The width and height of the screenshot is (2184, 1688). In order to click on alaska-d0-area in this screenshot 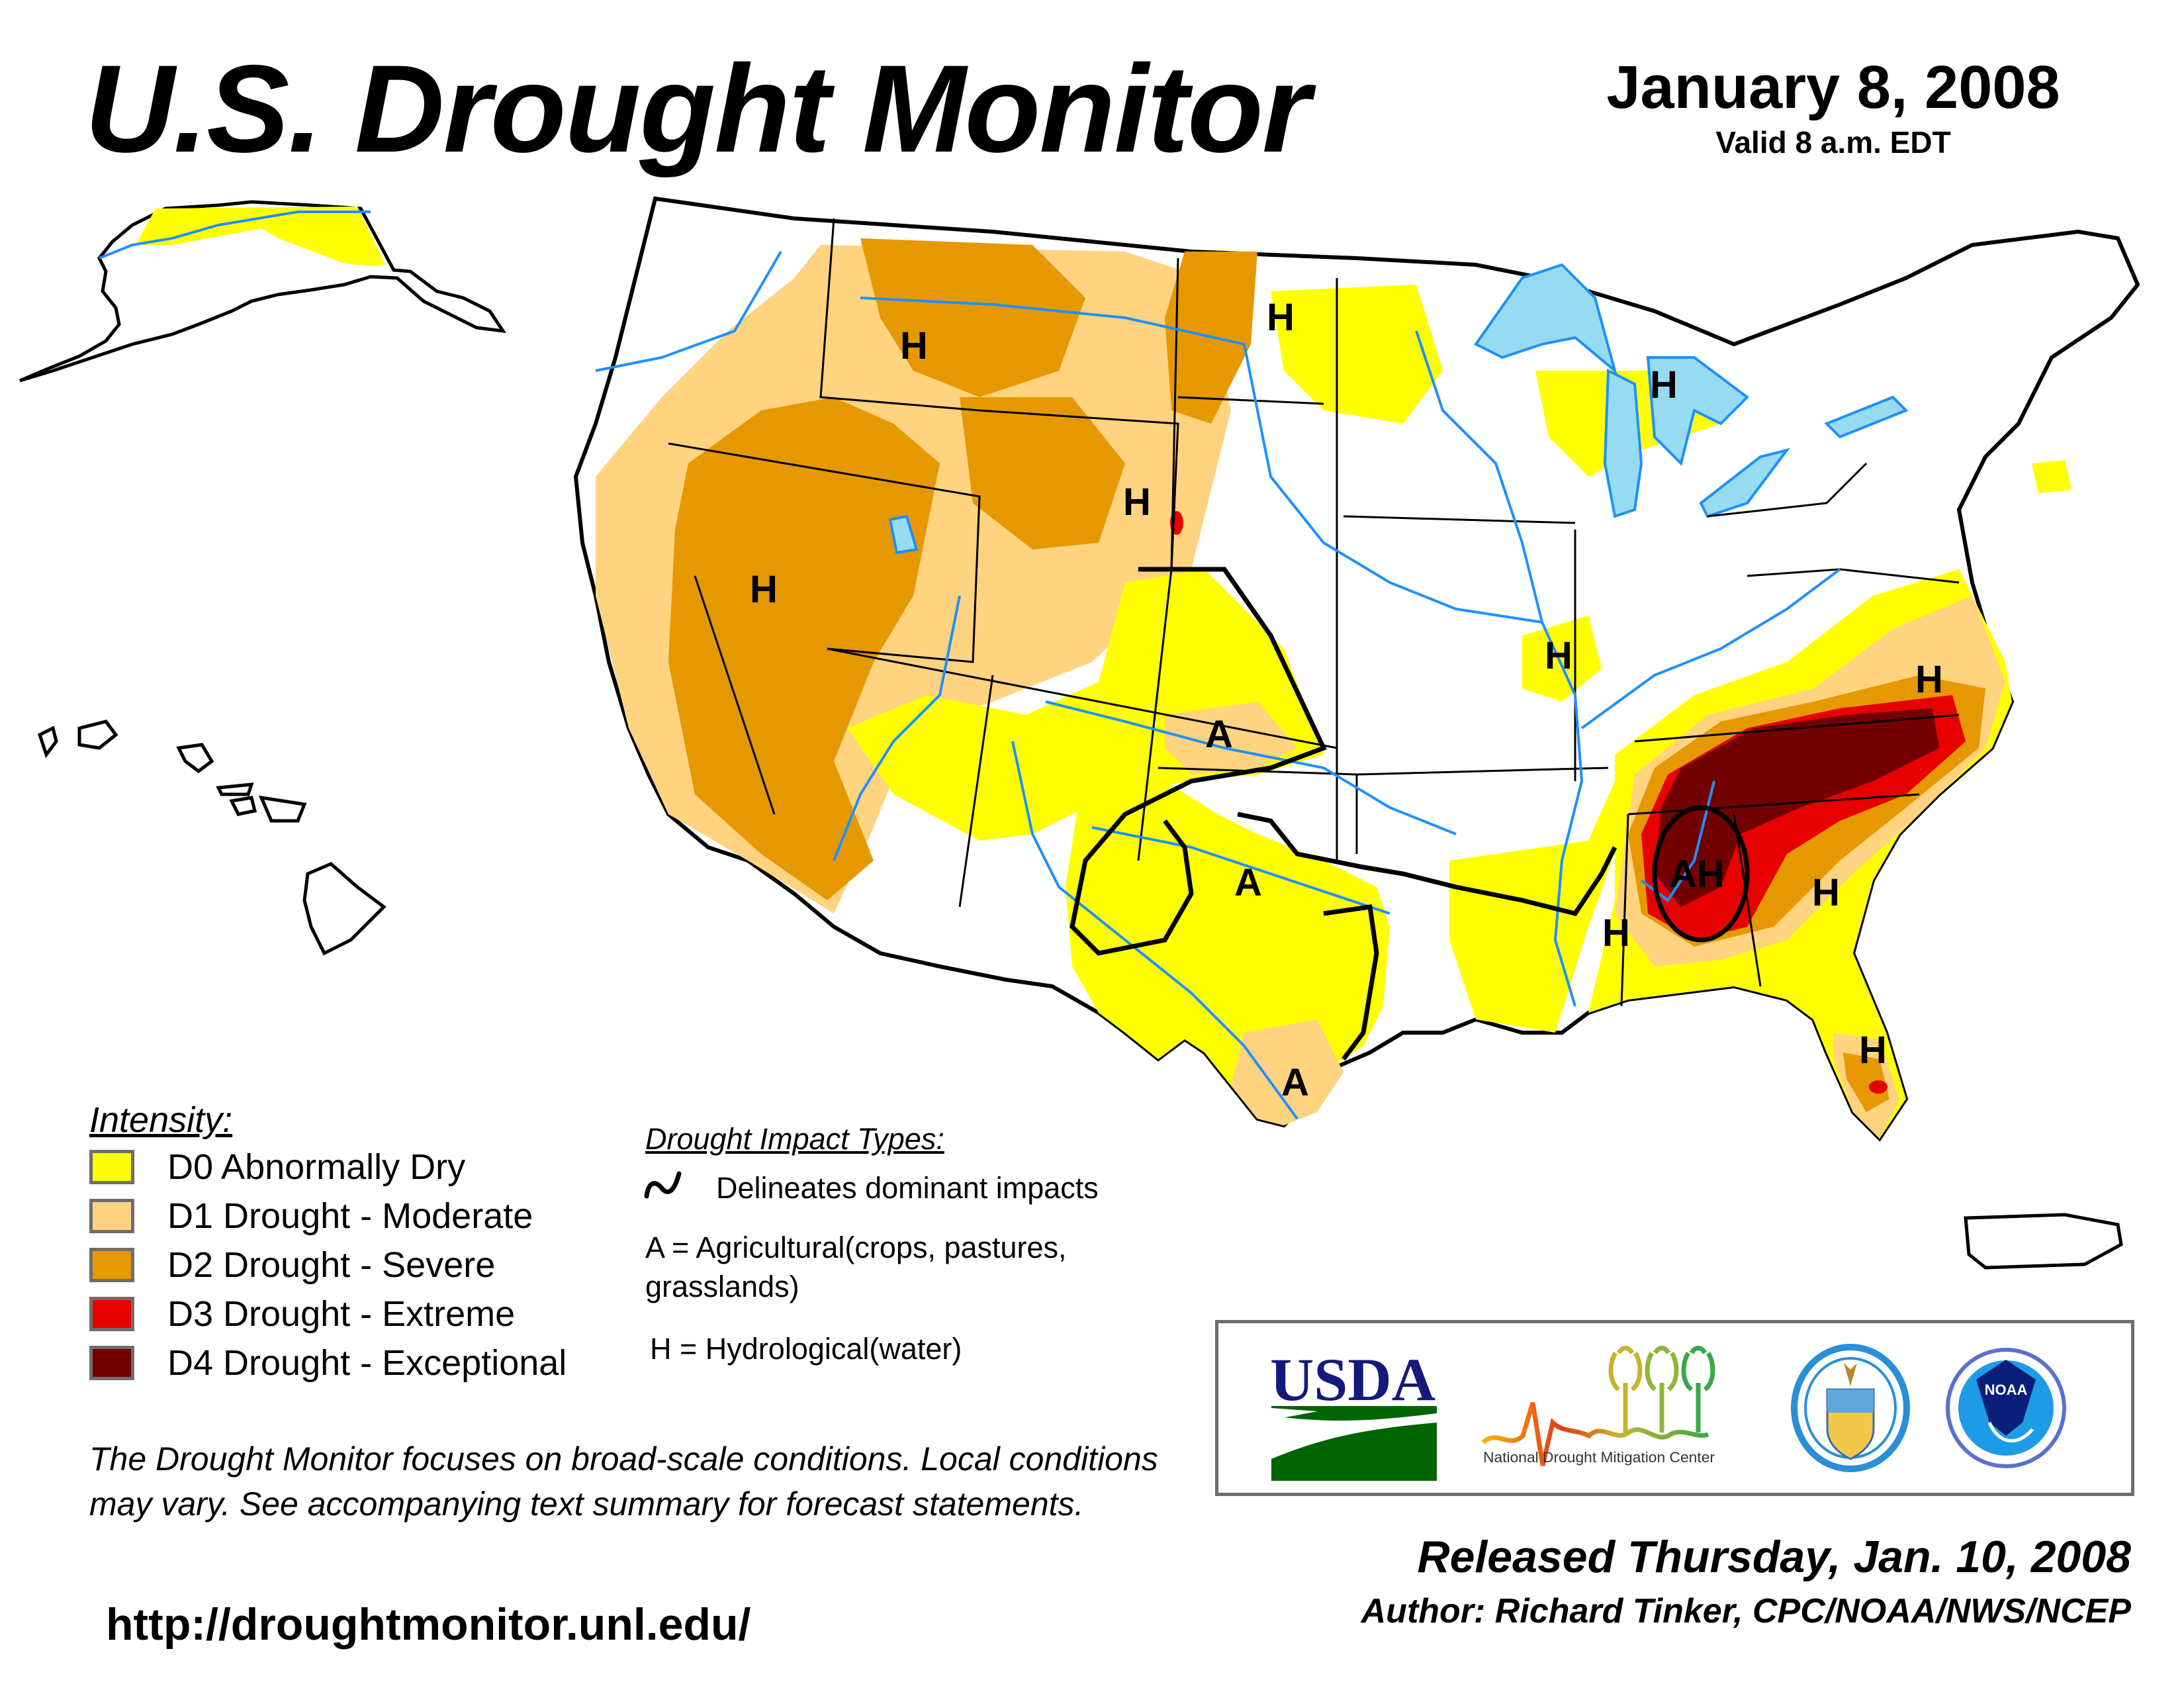, I will do `click(260, 236)`.